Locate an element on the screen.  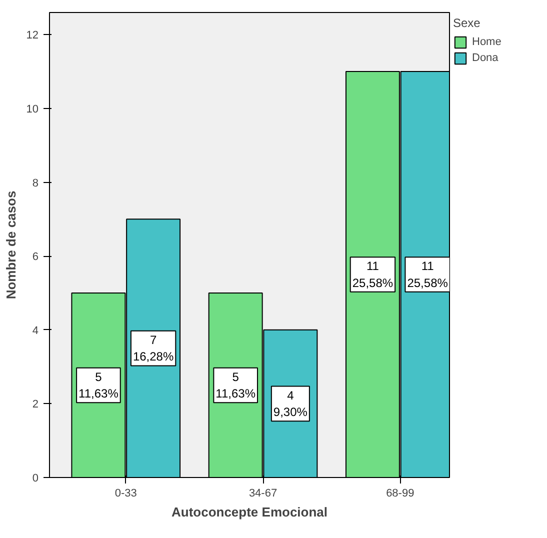
legend-title: Sexe is located at coordinates (467, 23).